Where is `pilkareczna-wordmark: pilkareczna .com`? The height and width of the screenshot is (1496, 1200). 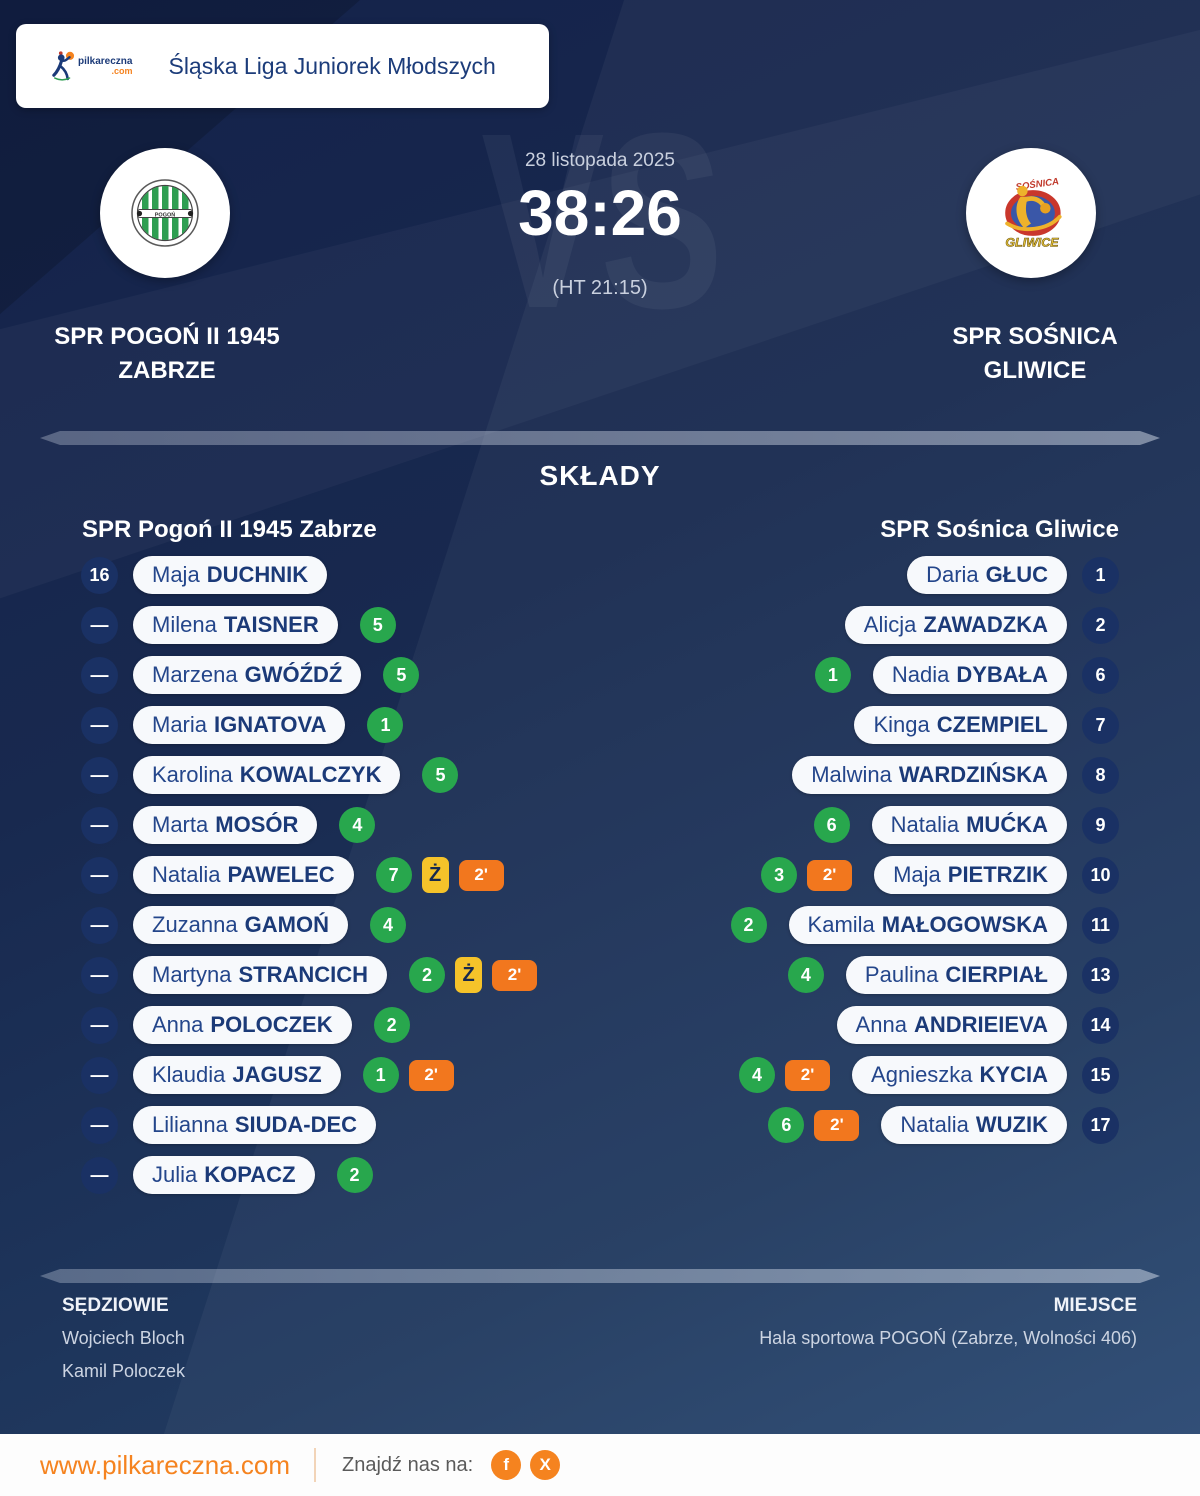
pilkareczna-wordmark: pilkareczna .com is located at coordinates (105, 65).